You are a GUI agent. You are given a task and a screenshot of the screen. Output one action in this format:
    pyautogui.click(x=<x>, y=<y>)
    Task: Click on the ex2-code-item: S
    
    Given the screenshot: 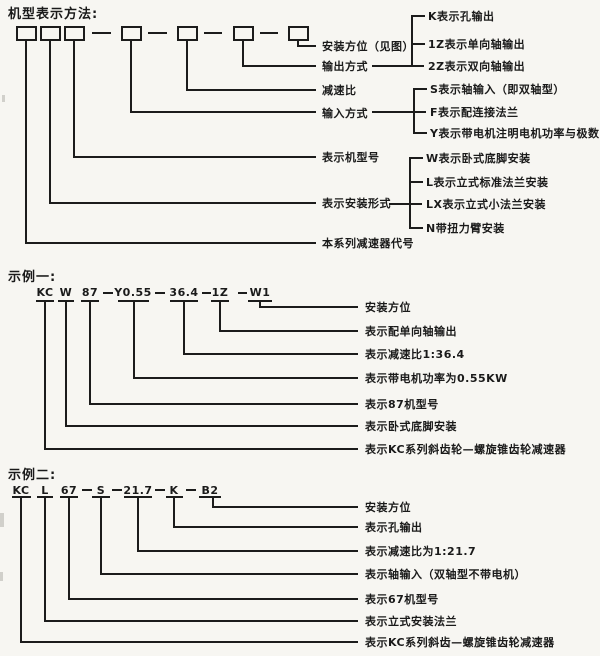 What is the action you would take?
    pyautogui.click(x=101, y=490)
    